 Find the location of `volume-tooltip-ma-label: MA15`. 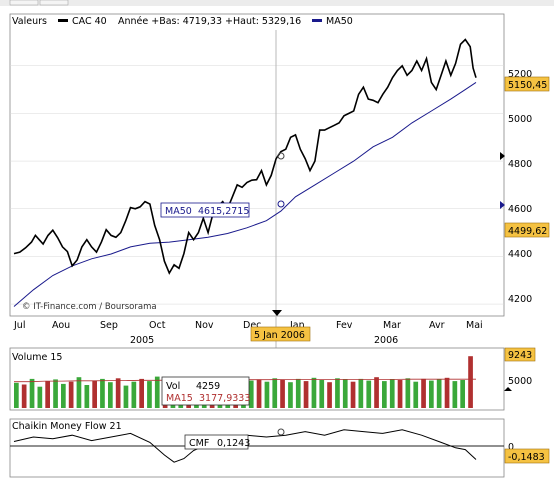

volume-tooltip-ma-label: MA15 is located at coordinates (179, 398).